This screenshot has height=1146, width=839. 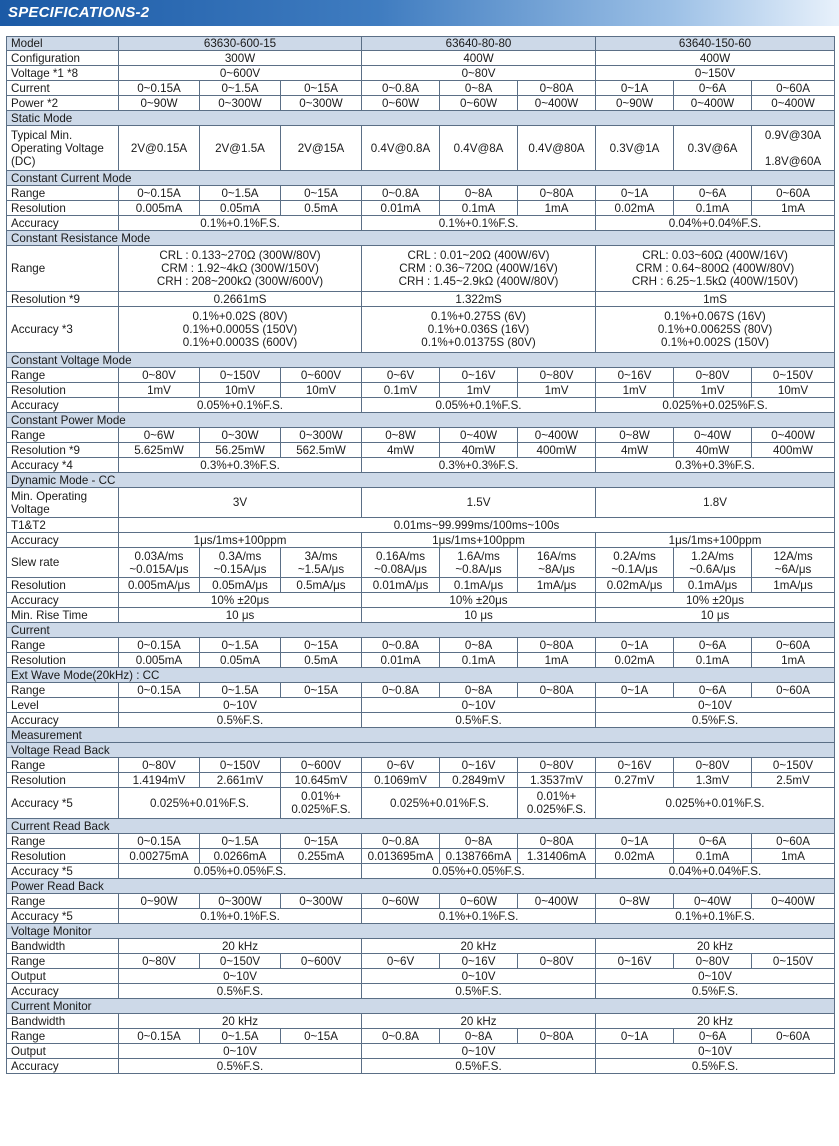 What do you see at coordinates (401, 562) in the screenshot?
I see `spec-value: 0.16A/ms ~0.08A/μs` at bounding box center [401, 562].